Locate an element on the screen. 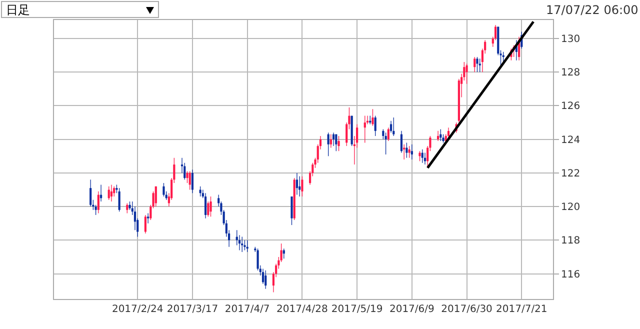 The width and height of the screenshot is (640, 329). y-tick-label: 122 is located at coordinates (570, 174).